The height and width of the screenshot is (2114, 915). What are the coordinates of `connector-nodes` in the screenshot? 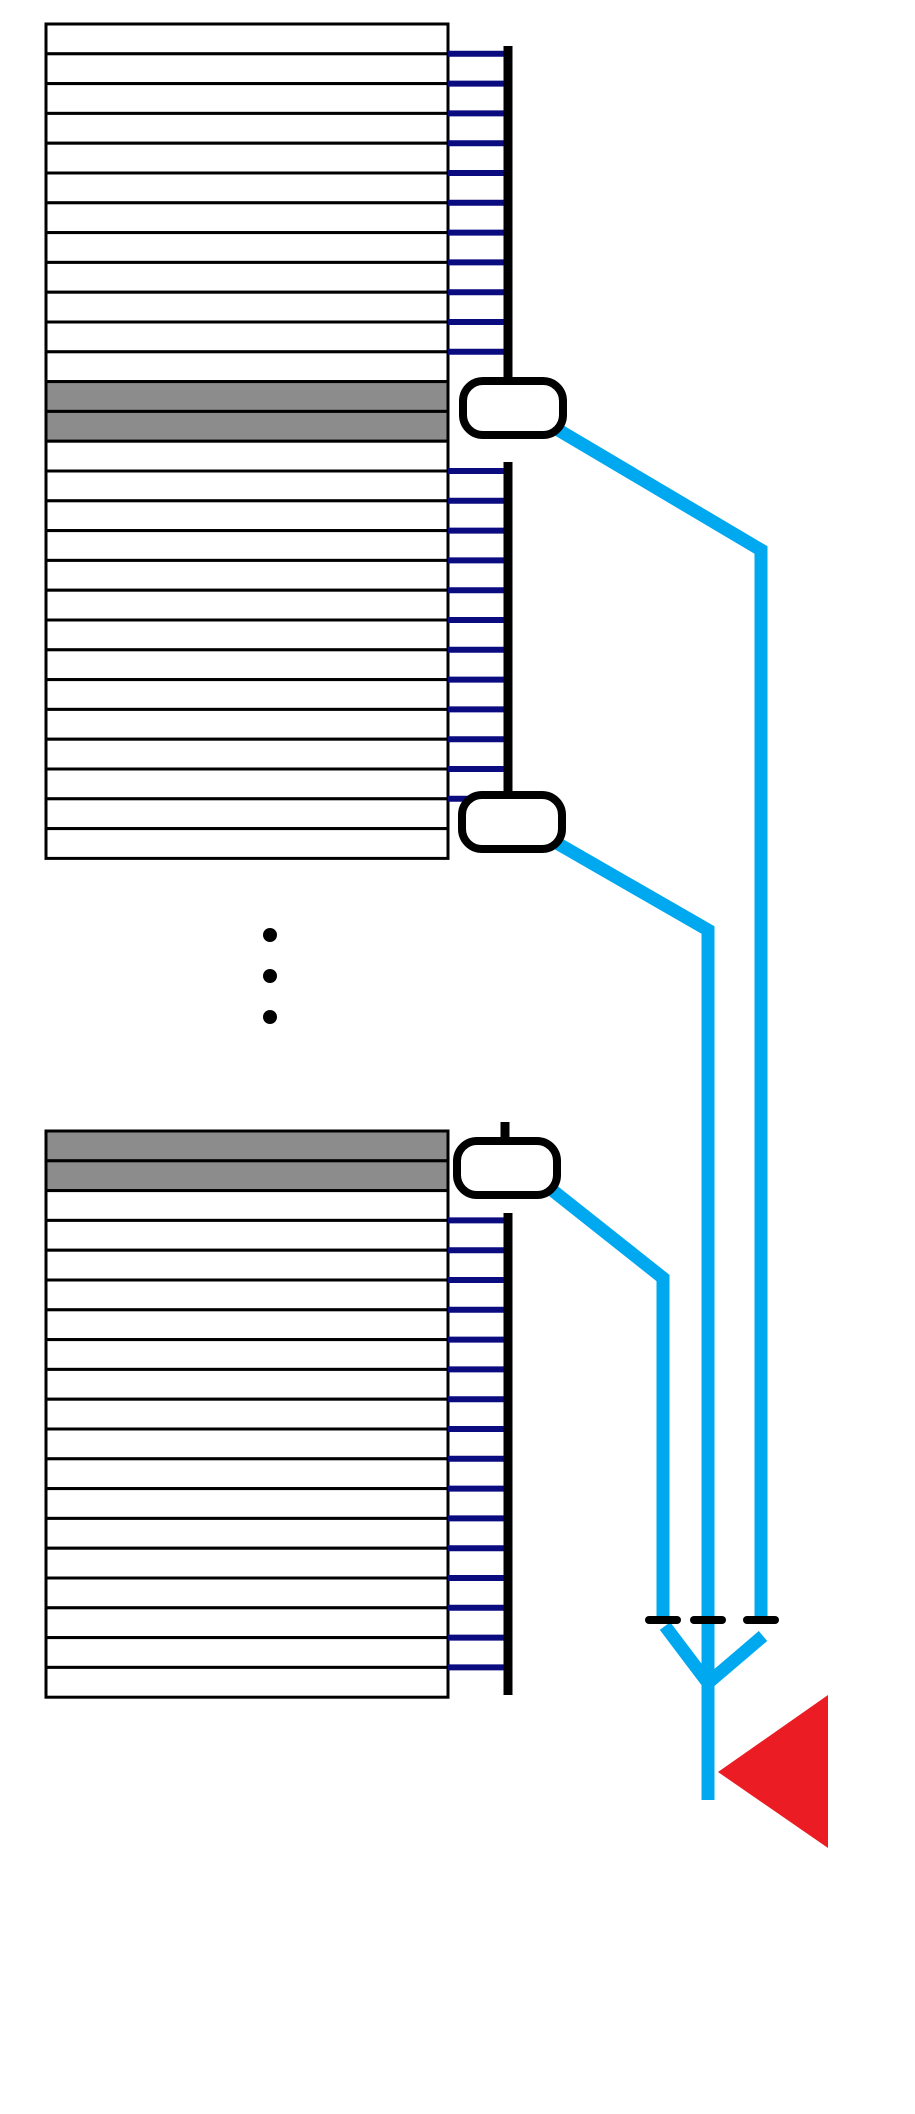 It's located at (510, 788).